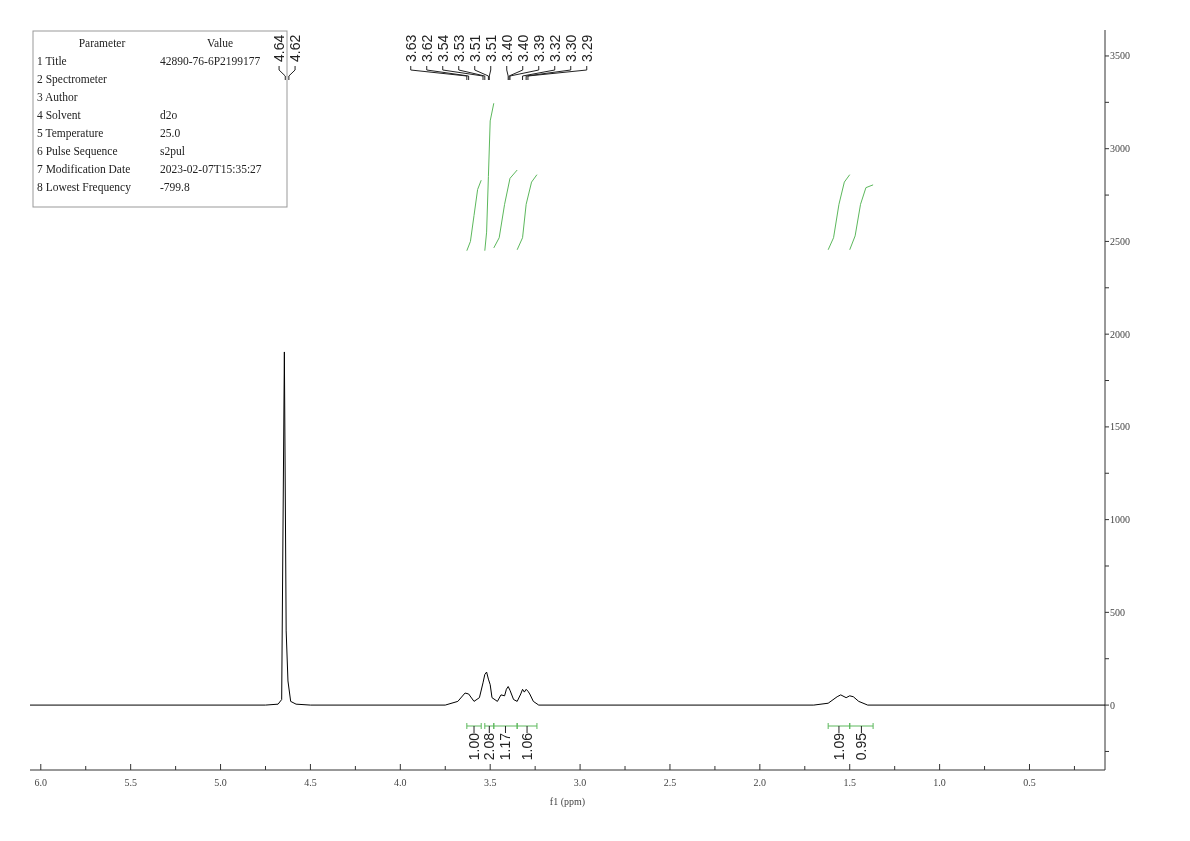 This screenshot has width=1190, height=841. What do you see at coordinates (442, 48) in the screenshot?
I see `annotation: 3.54` at bounding box center [442, 48].